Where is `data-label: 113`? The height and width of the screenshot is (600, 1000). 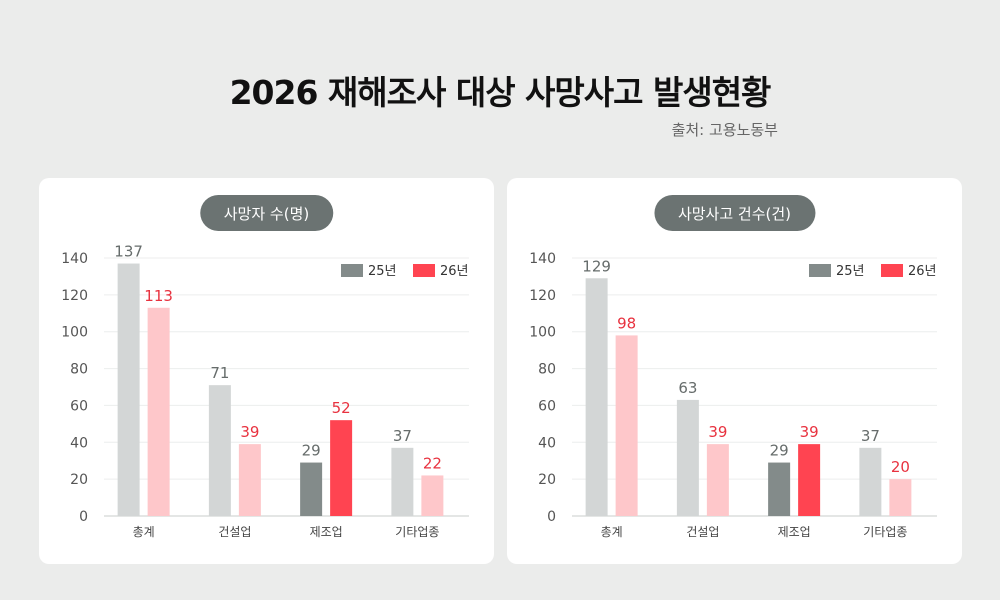 data-label: 113 is located at coordinates (158, 296).